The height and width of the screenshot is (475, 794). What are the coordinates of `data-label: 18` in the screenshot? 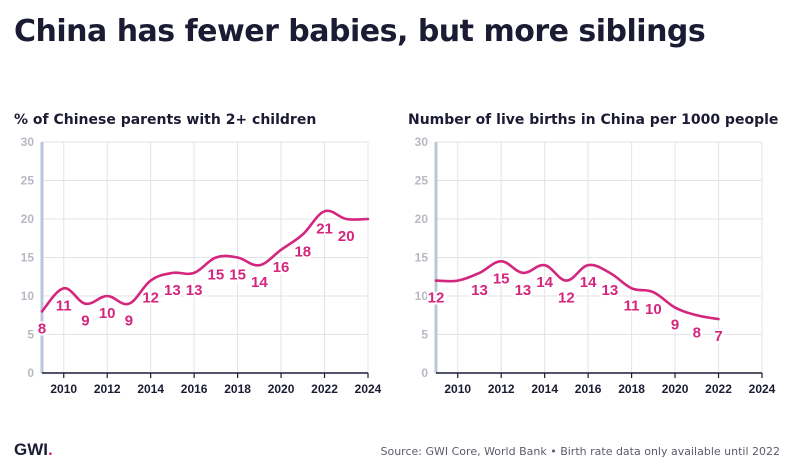 It's located at (302, 251).